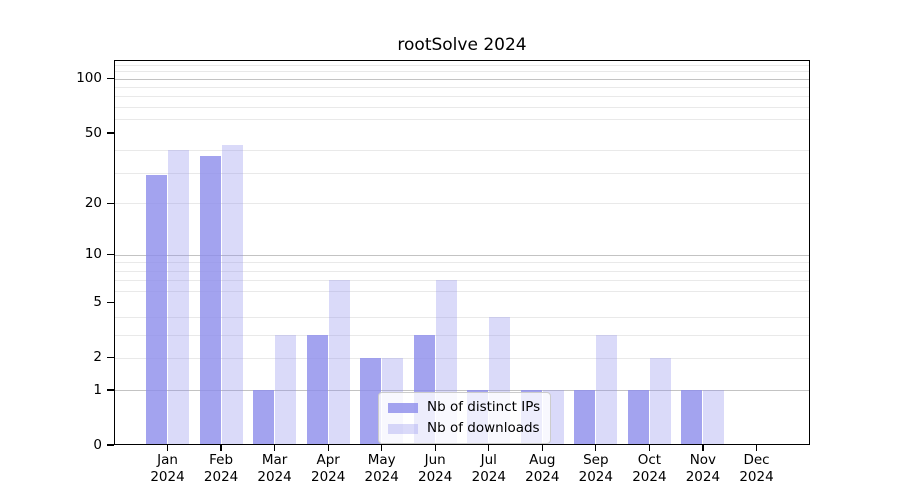 This screenshot has width=900, height=500. Describe the element at coordinates (274, 468) in the screenshot. I see `x-tick-label: Mar 2024` at that location.